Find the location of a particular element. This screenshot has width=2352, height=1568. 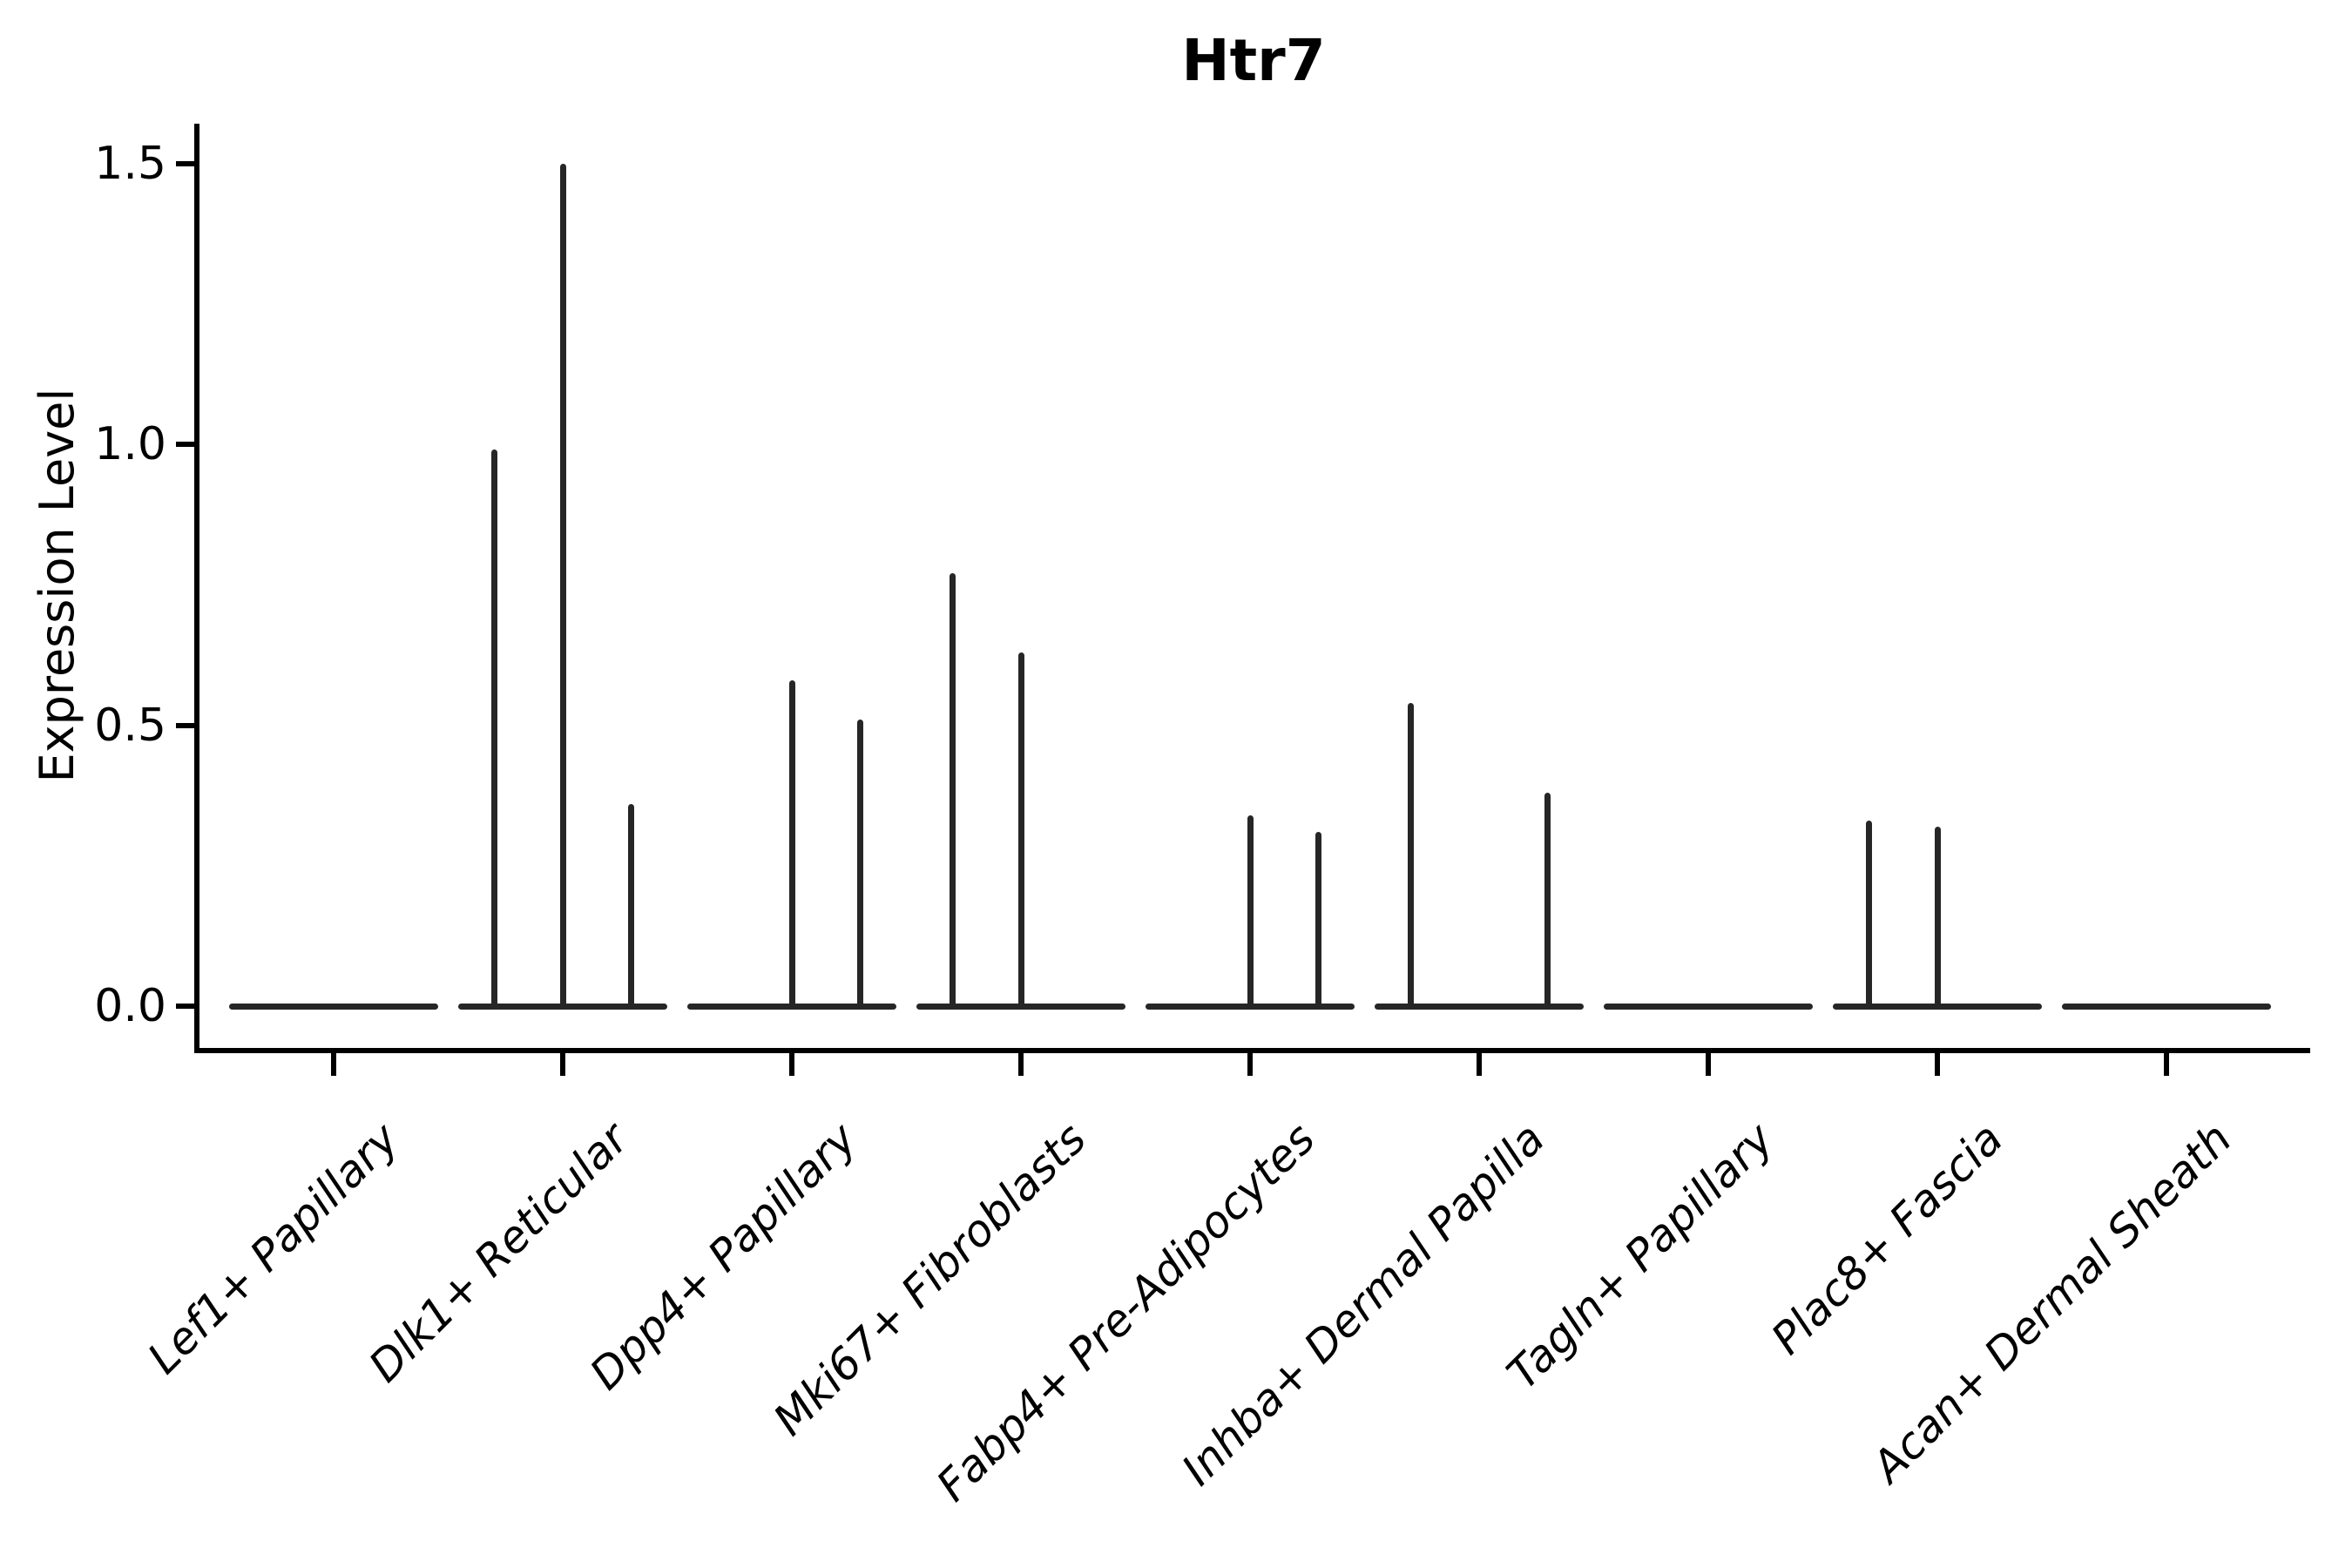

x-tick-label: Inhba+ Dermal Papilla is located at coordinates (1363, 1304).